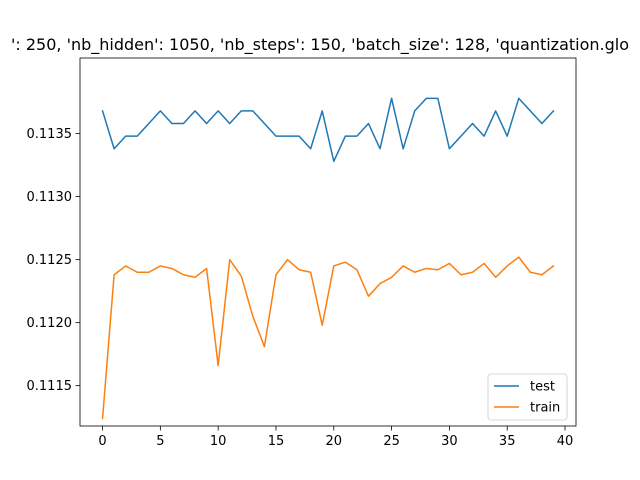 The width and height of the screenshot is (640, 480). I want to click on x-tick-label: 20, so click(334, 441).